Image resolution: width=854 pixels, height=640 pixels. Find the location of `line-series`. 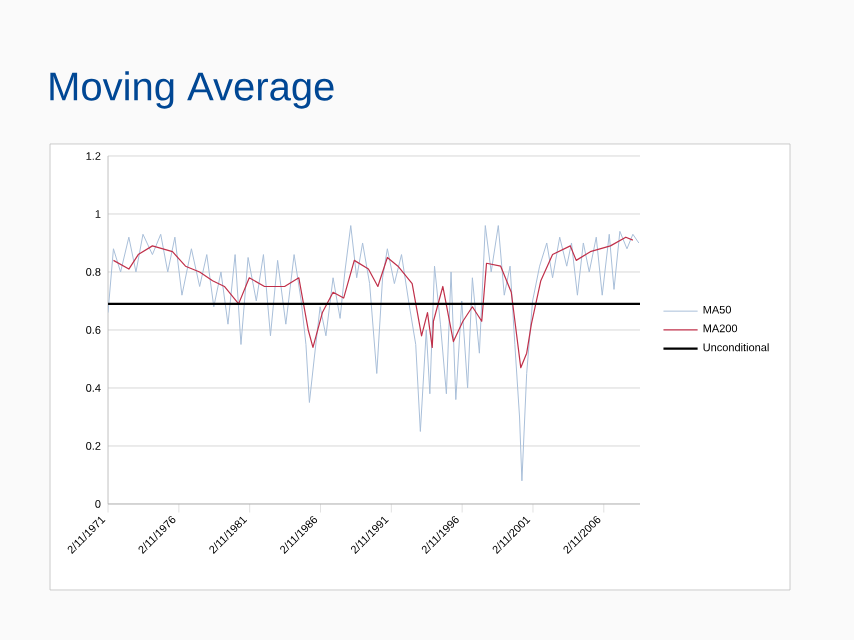

line-series is located at coordinates (373, 302).